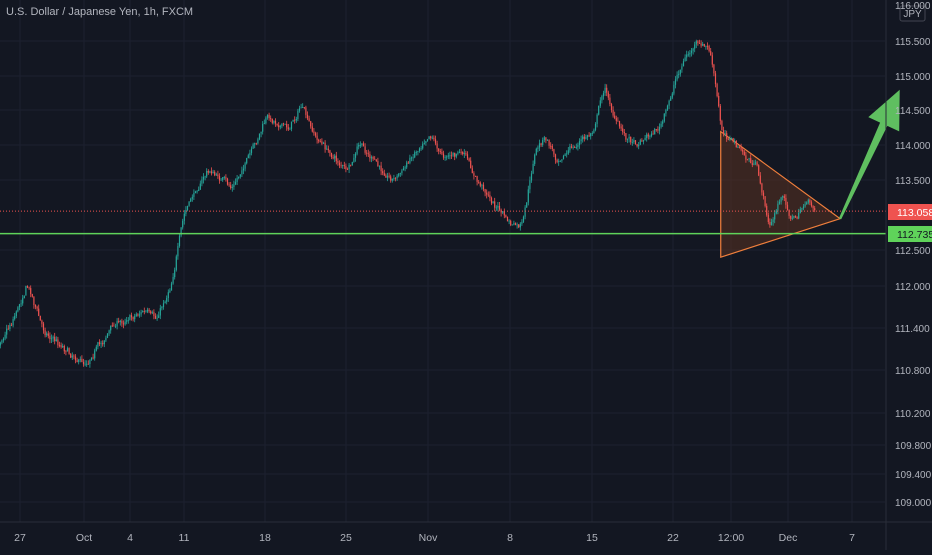 Image resolution: width=932 pixels, height=555 pixels. Describe the element at coordinates (84, 538) in the screenshot. I see `time-tick-label: Oct` at that location.